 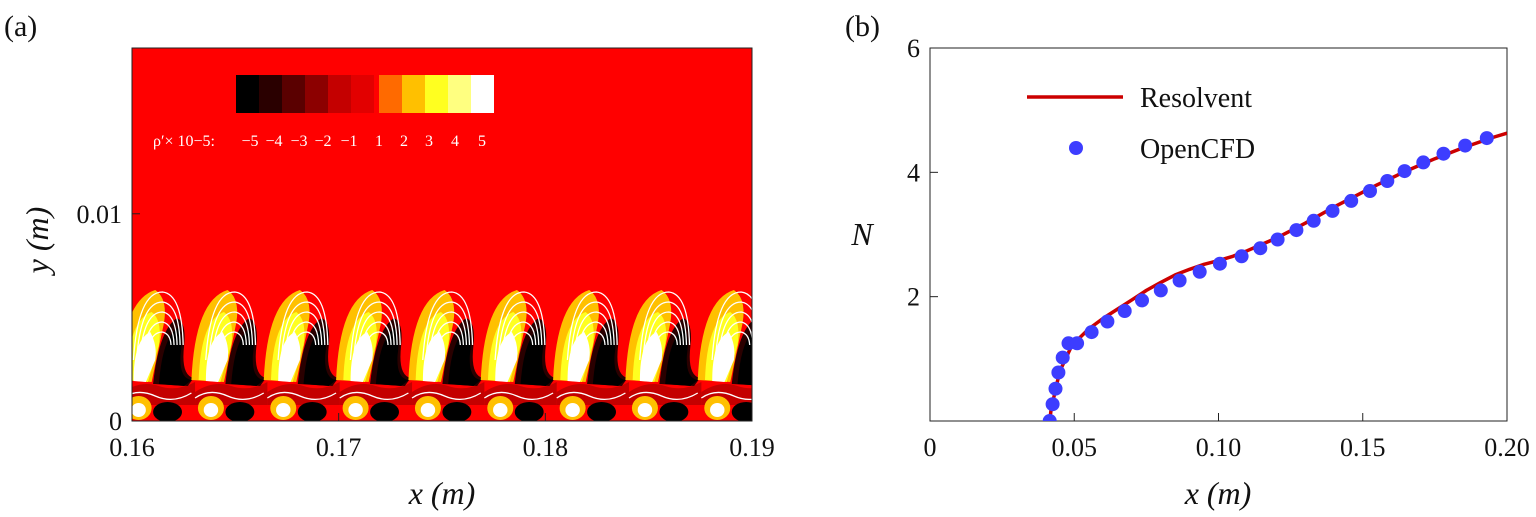 What do you see at coordinates (930, 447) in the screenshot?
I see `x-tick-label: 0` at bounding box center [930, 447].